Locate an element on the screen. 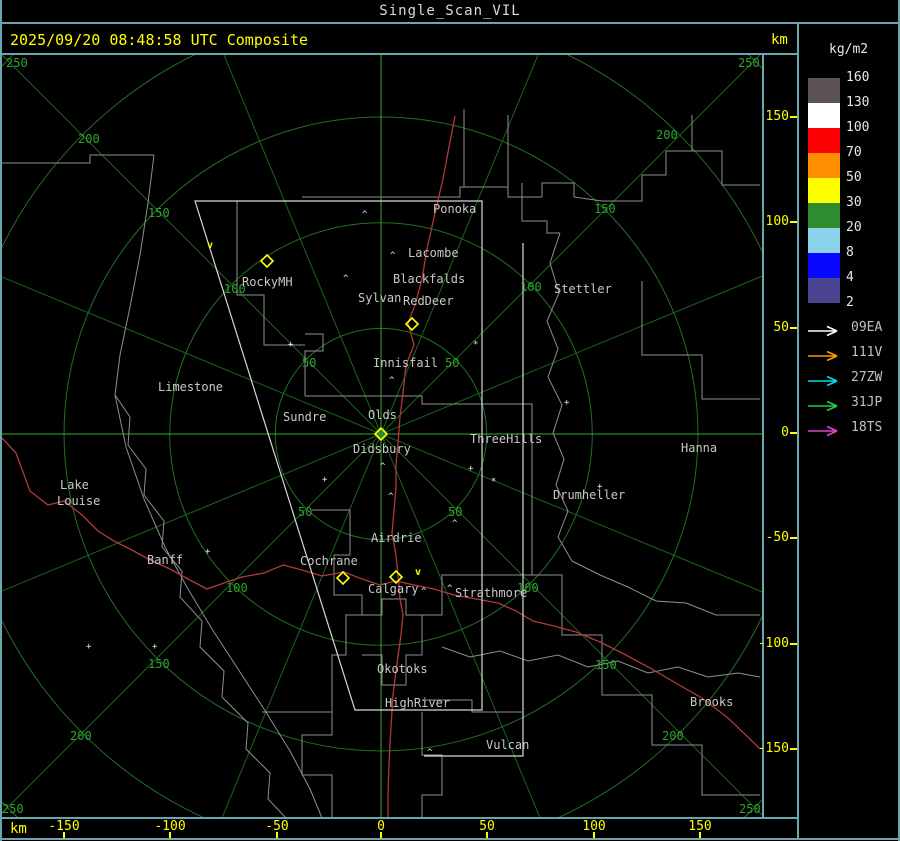 Image resolution: width=900 pixels, height=841 pixels. ring-distance-label: 50 is located at coordinates (309, 363).